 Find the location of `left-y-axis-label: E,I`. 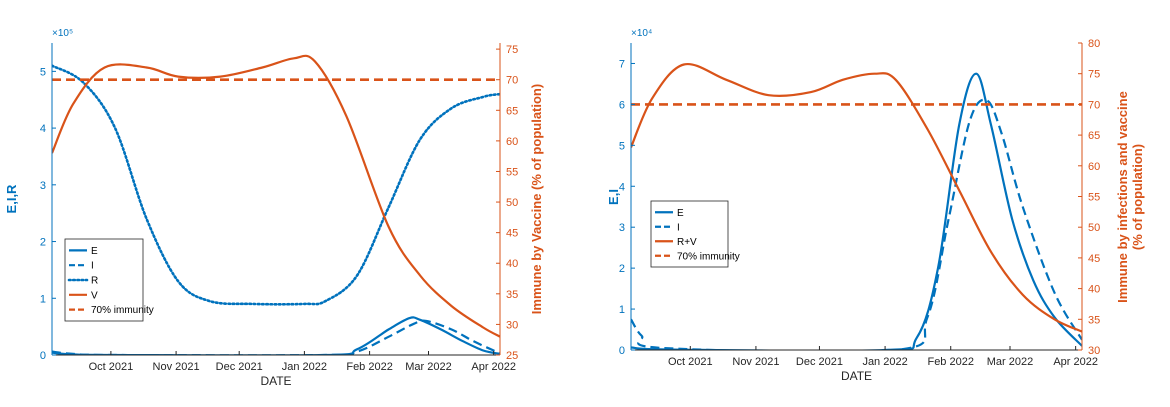

left-y-axis-label: E,I is located at coordinates (613, 197).